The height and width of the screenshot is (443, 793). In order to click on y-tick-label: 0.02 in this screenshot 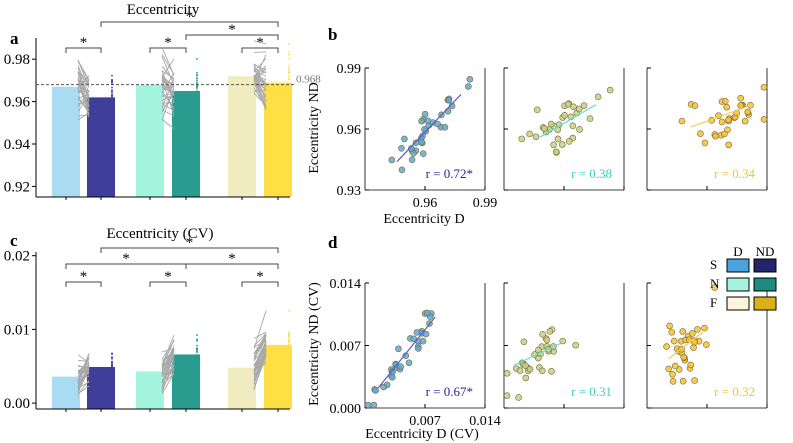, I will do `click(17, 257)`.